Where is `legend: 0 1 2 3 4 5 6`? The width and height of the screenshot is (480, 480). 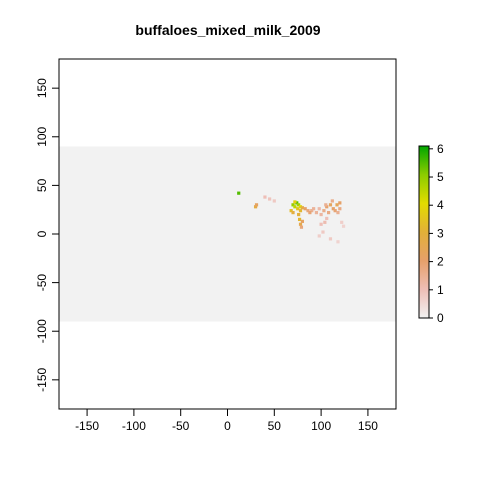 legend: 0 1 2 3 4 5 6 is located at coordinates (431, 233).